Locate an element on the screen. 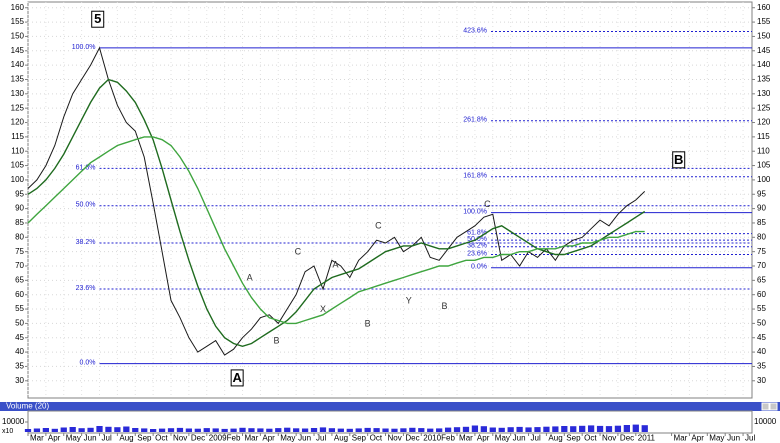 This screenshot has width=780, height=443. y-tick-label: 110 is located at coordinates (17, 150).